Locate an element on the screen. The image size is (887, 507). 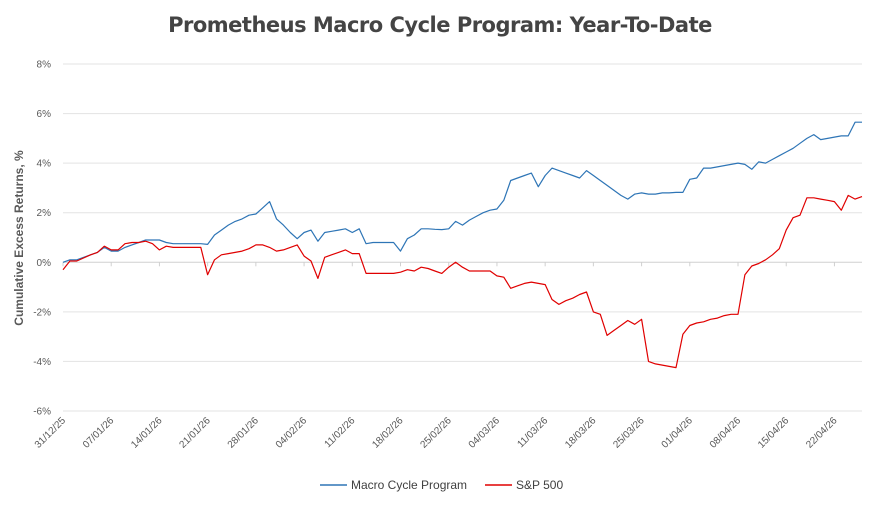
y-tick-label: 6% is located at coordinates (44, 114).